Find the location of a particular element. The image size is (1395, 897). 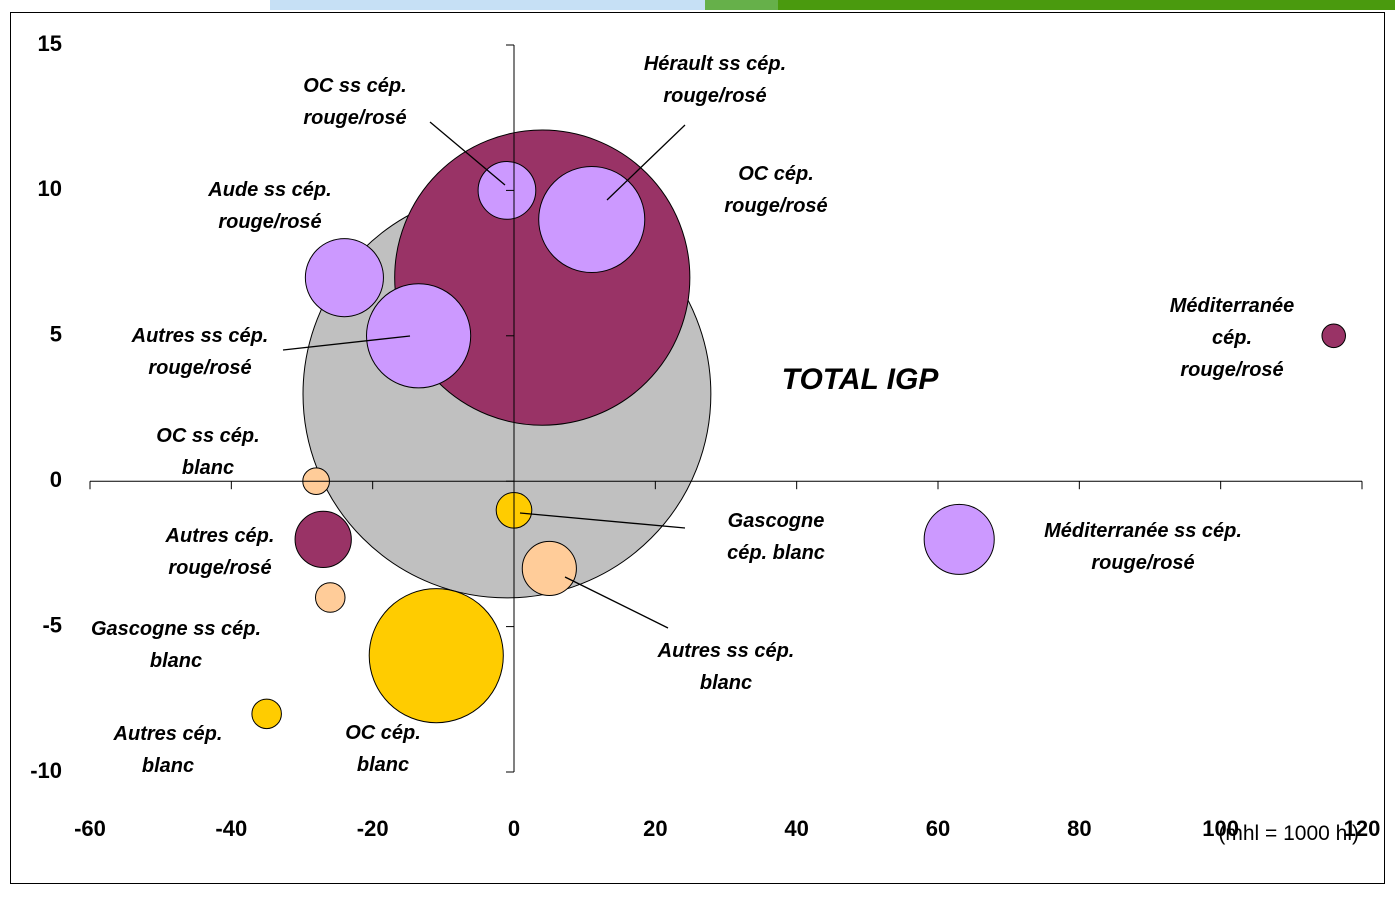

bubble-label: OC cép. rouge/rosé is located at coordinates (776, 190).